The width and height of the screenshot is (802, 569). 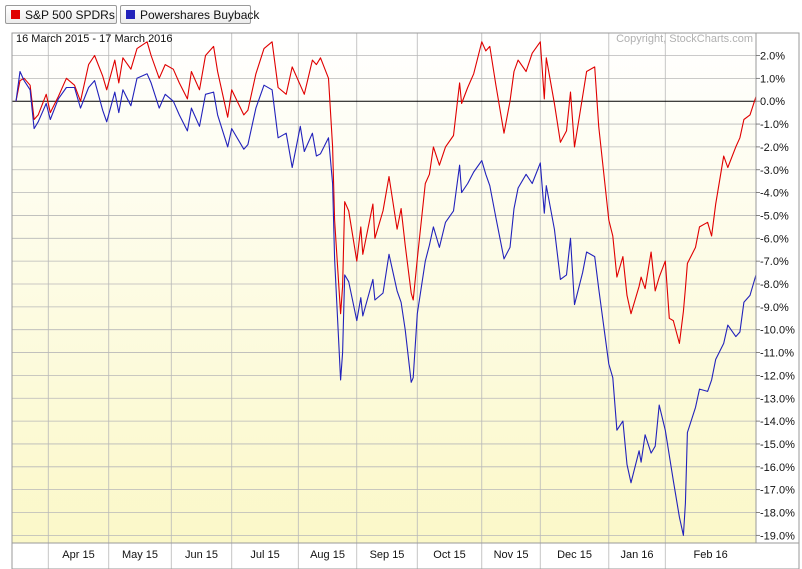 What do you see at coordinates (327, 555) in the screenshot?
I see `x-tick-label: Aug 15` at bounding box center [327, 555].